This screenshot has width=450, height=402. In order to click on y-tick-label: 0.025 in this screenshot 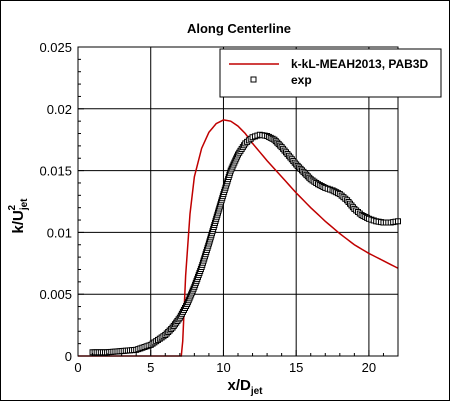, I will do `click(55, 47)`.